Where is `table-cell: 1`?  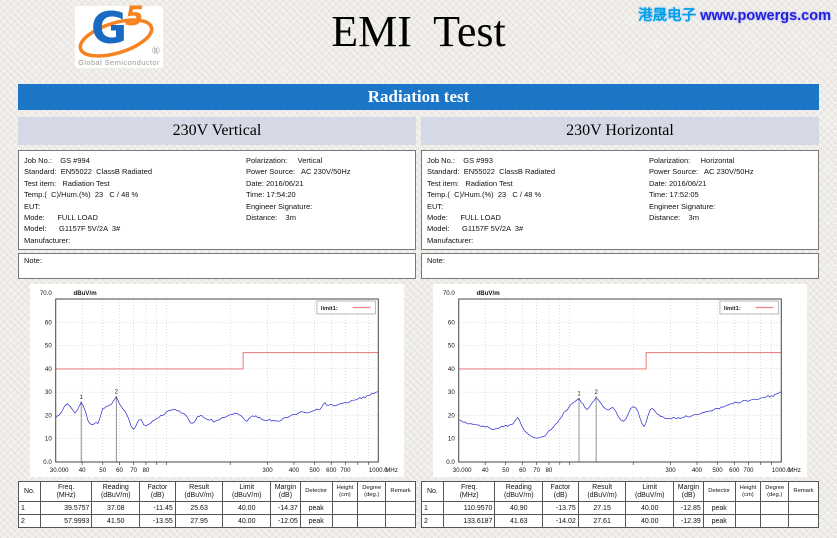
table-cell: 1 is located at coordinates (432, 508).